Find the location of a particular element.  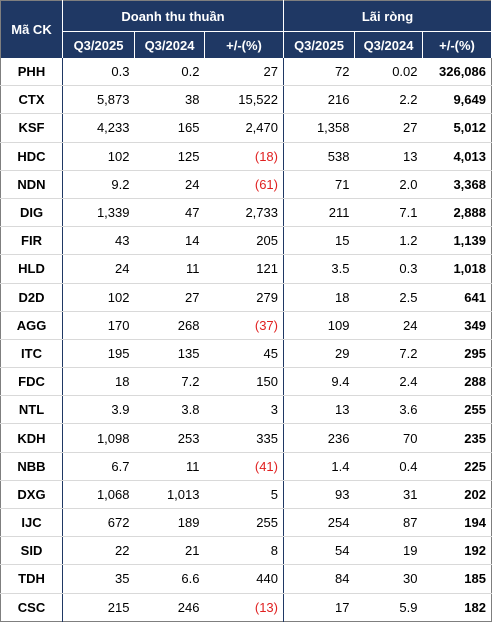

cell-stock-code: TDH is located at coordinates (31, 579).